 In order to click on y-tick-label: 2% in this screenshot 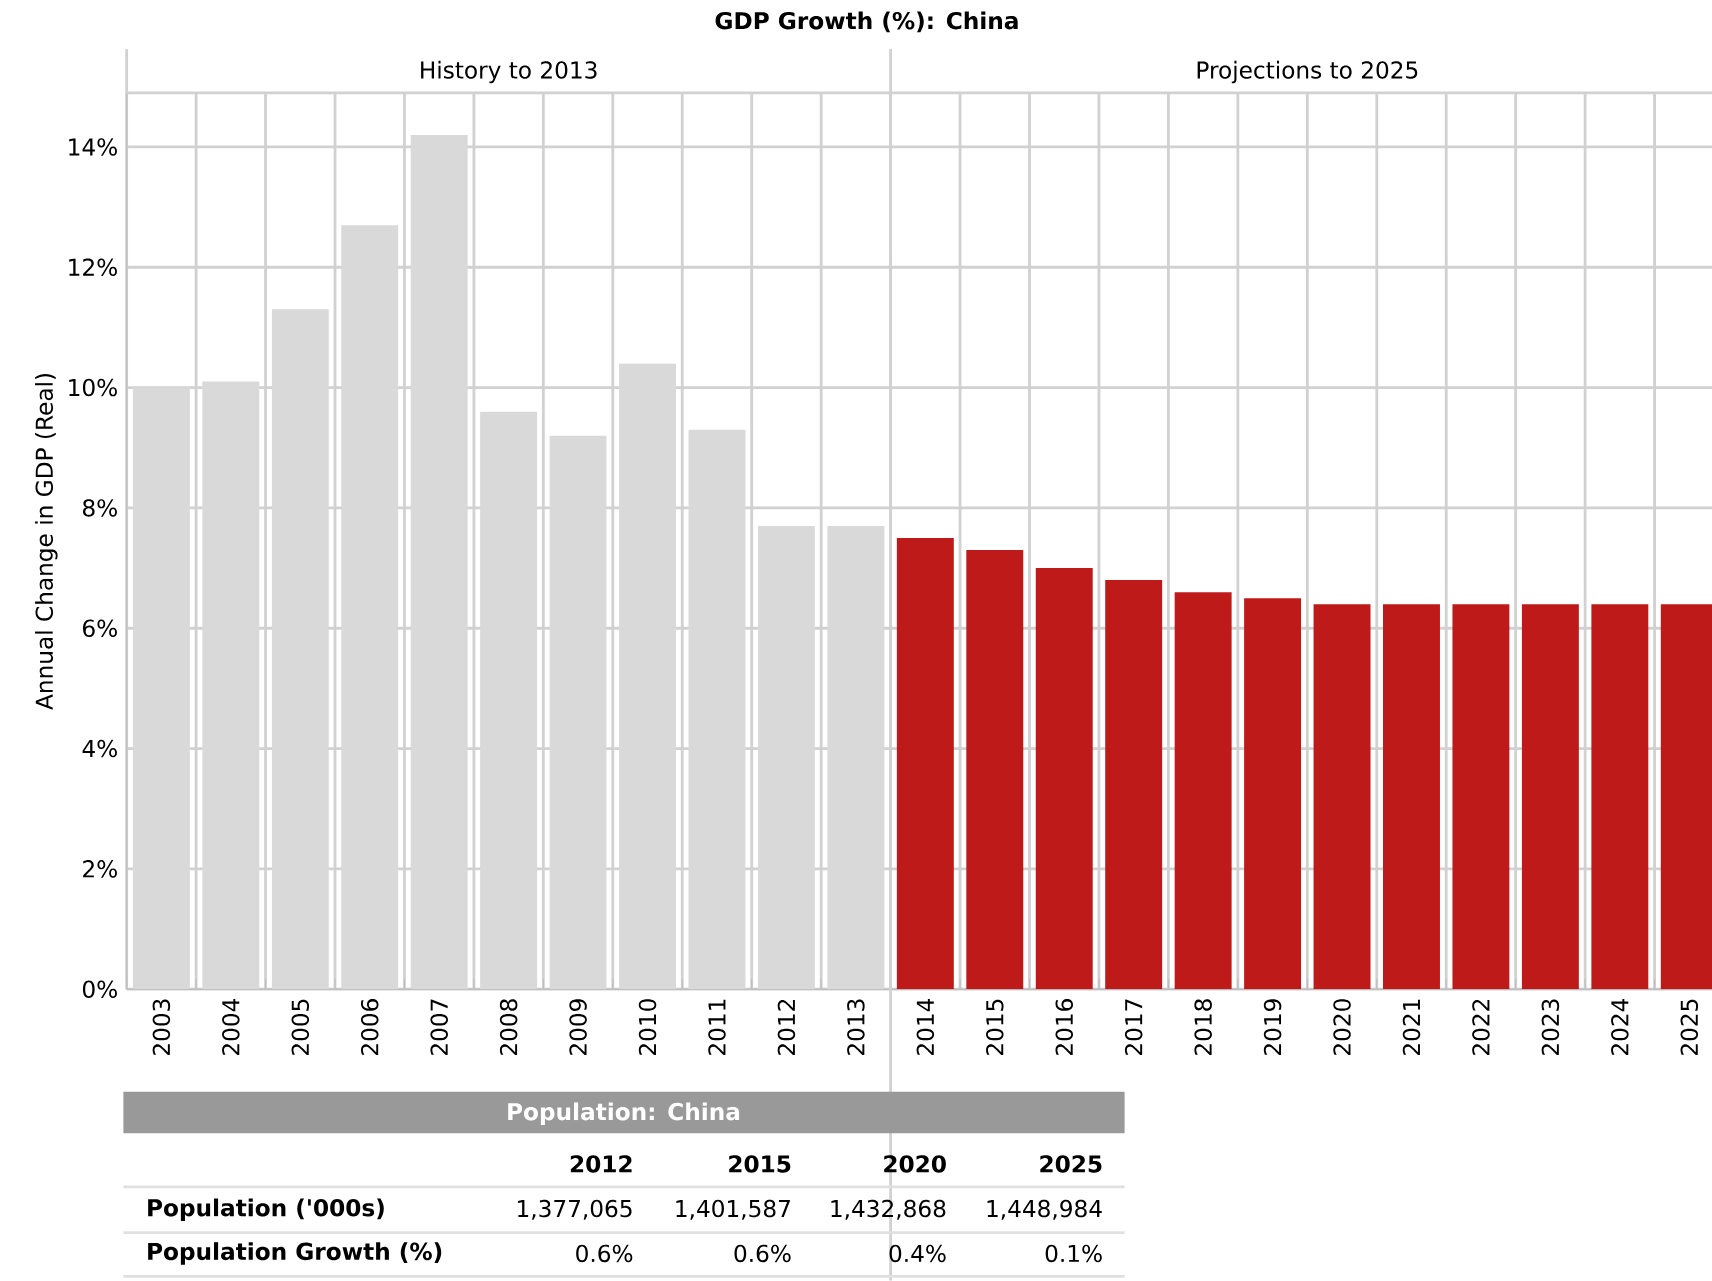, I will do `click(100, 869)`.